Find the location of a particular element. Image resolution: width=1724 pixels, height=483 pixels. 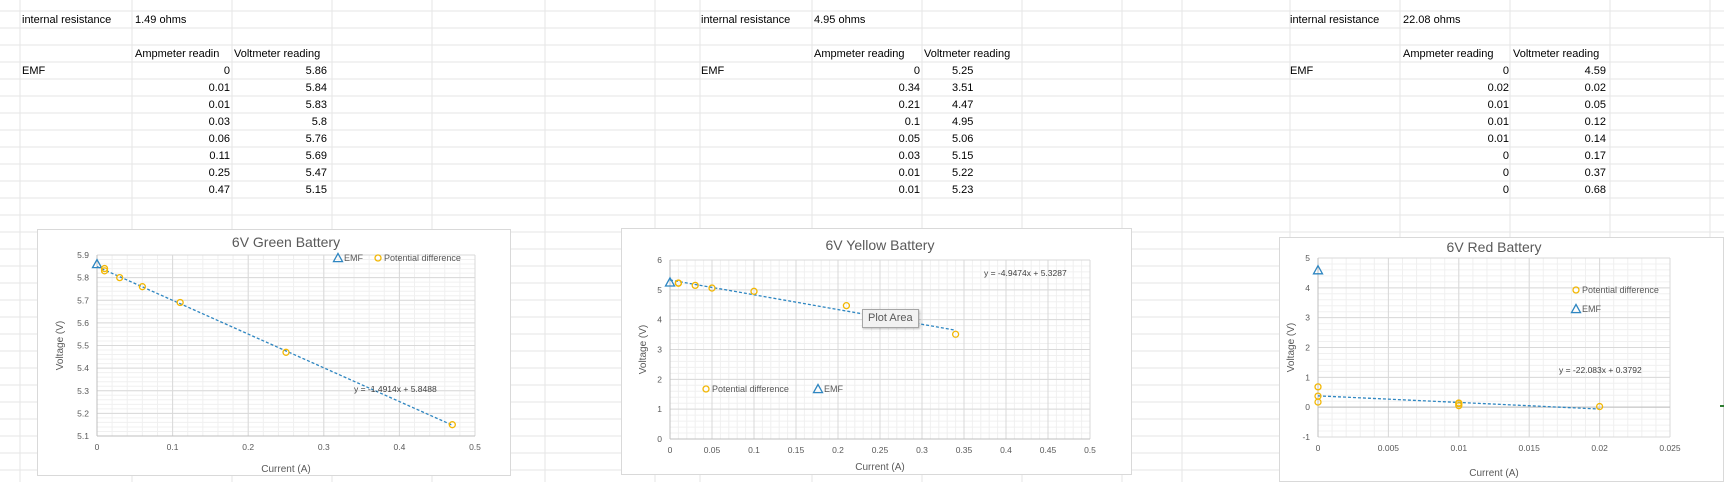

y-tick-label: 5.4 is located at coordinates (83, 368).